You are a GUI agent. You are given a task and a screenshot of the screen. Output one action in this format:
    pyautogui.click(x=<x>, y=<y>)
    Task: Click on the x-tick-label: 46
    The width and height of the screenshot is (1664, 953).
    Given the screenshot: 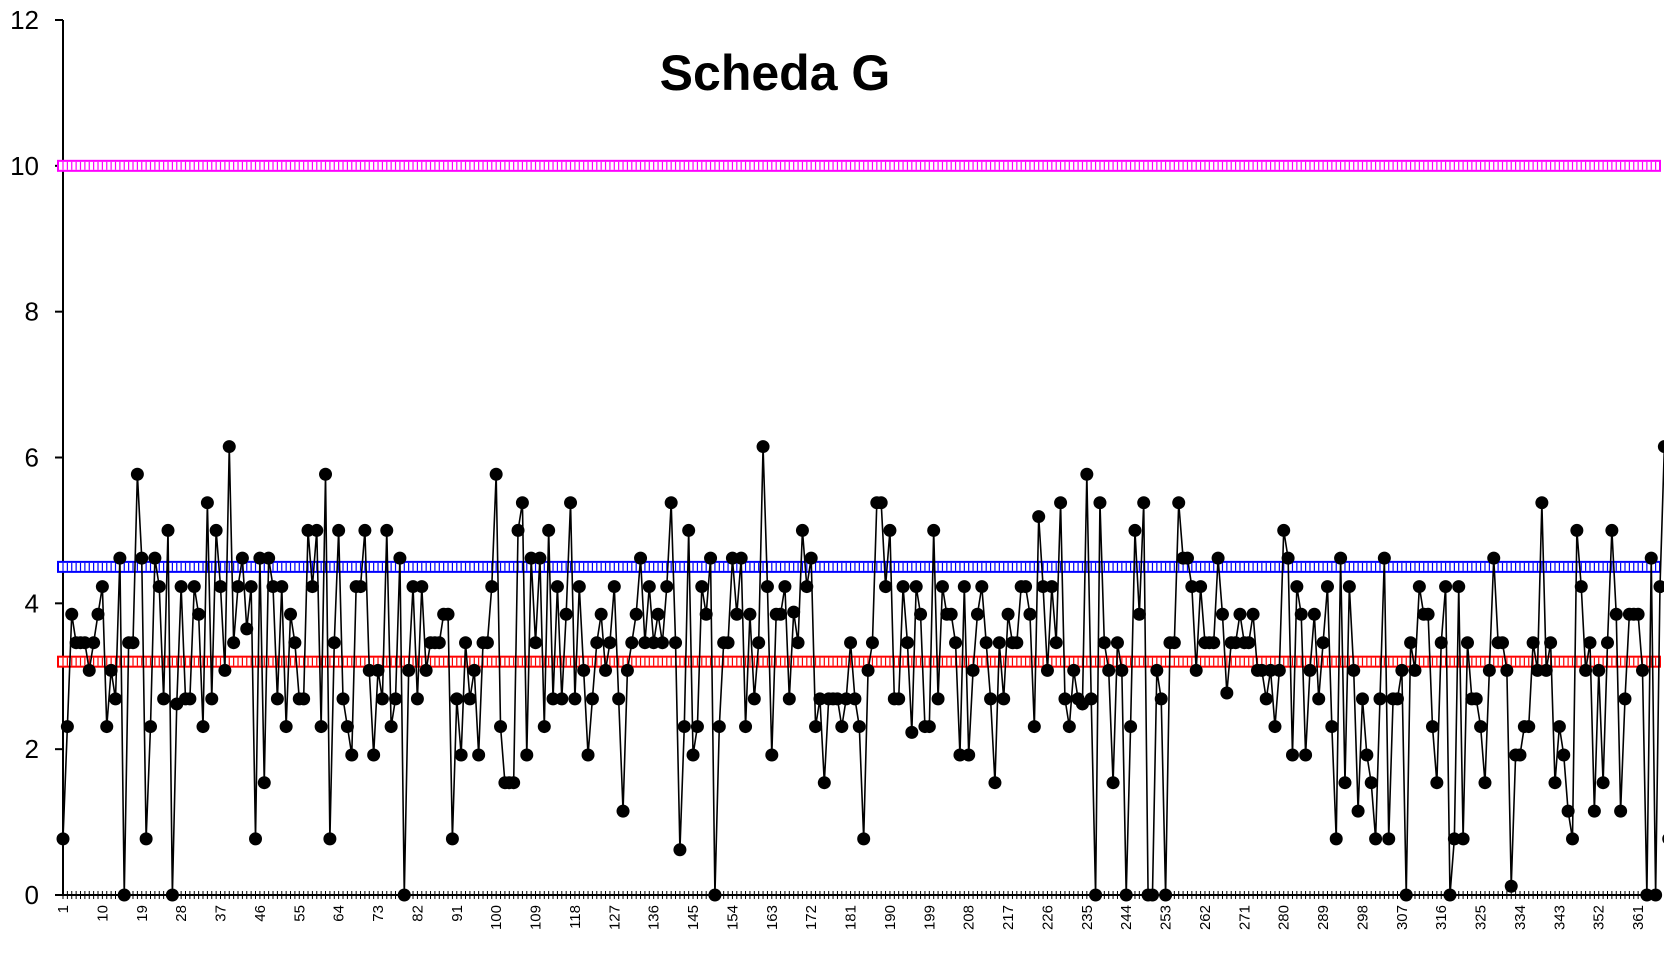 What is the action you would take?
    pyautogui.click(x=260, y=913)
    